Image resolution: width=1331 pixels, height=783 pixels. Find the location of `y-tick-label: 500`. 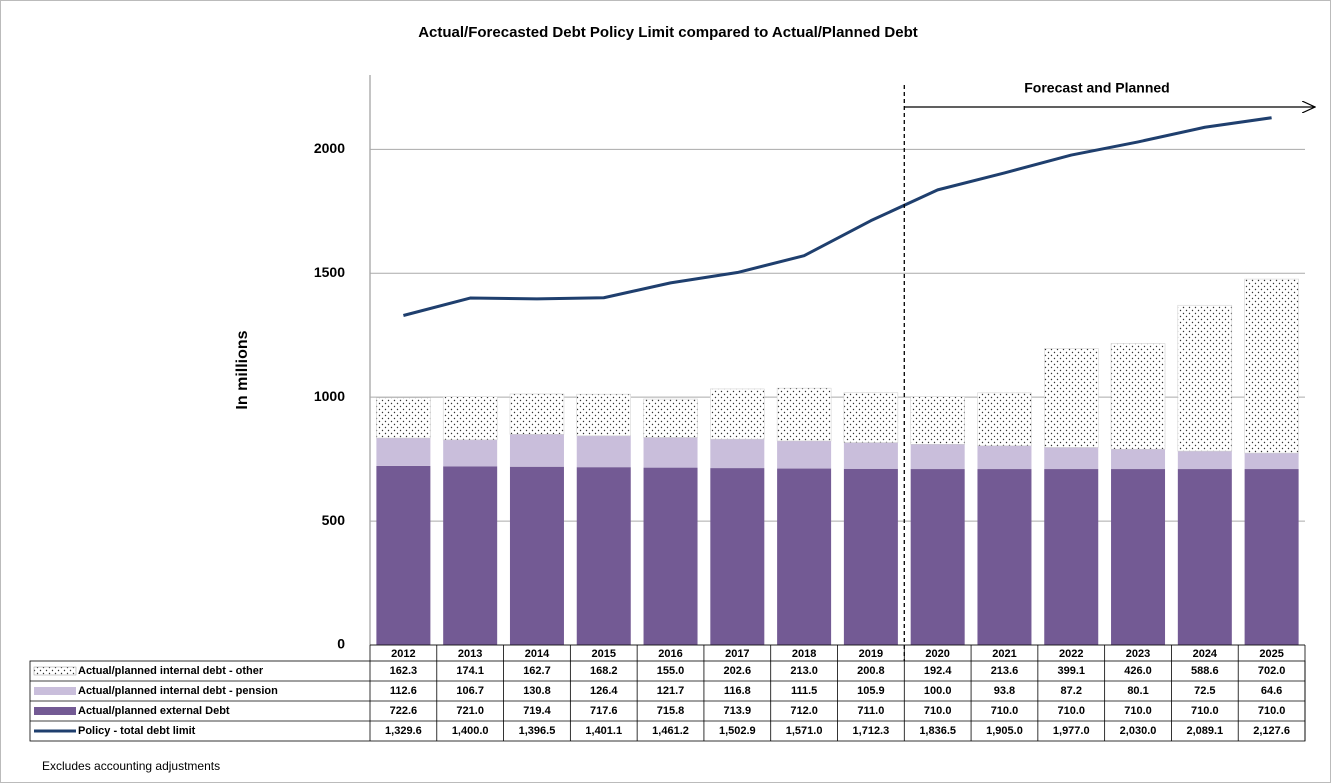

y-tick-label: 500 is located at coordinates (334, 520).